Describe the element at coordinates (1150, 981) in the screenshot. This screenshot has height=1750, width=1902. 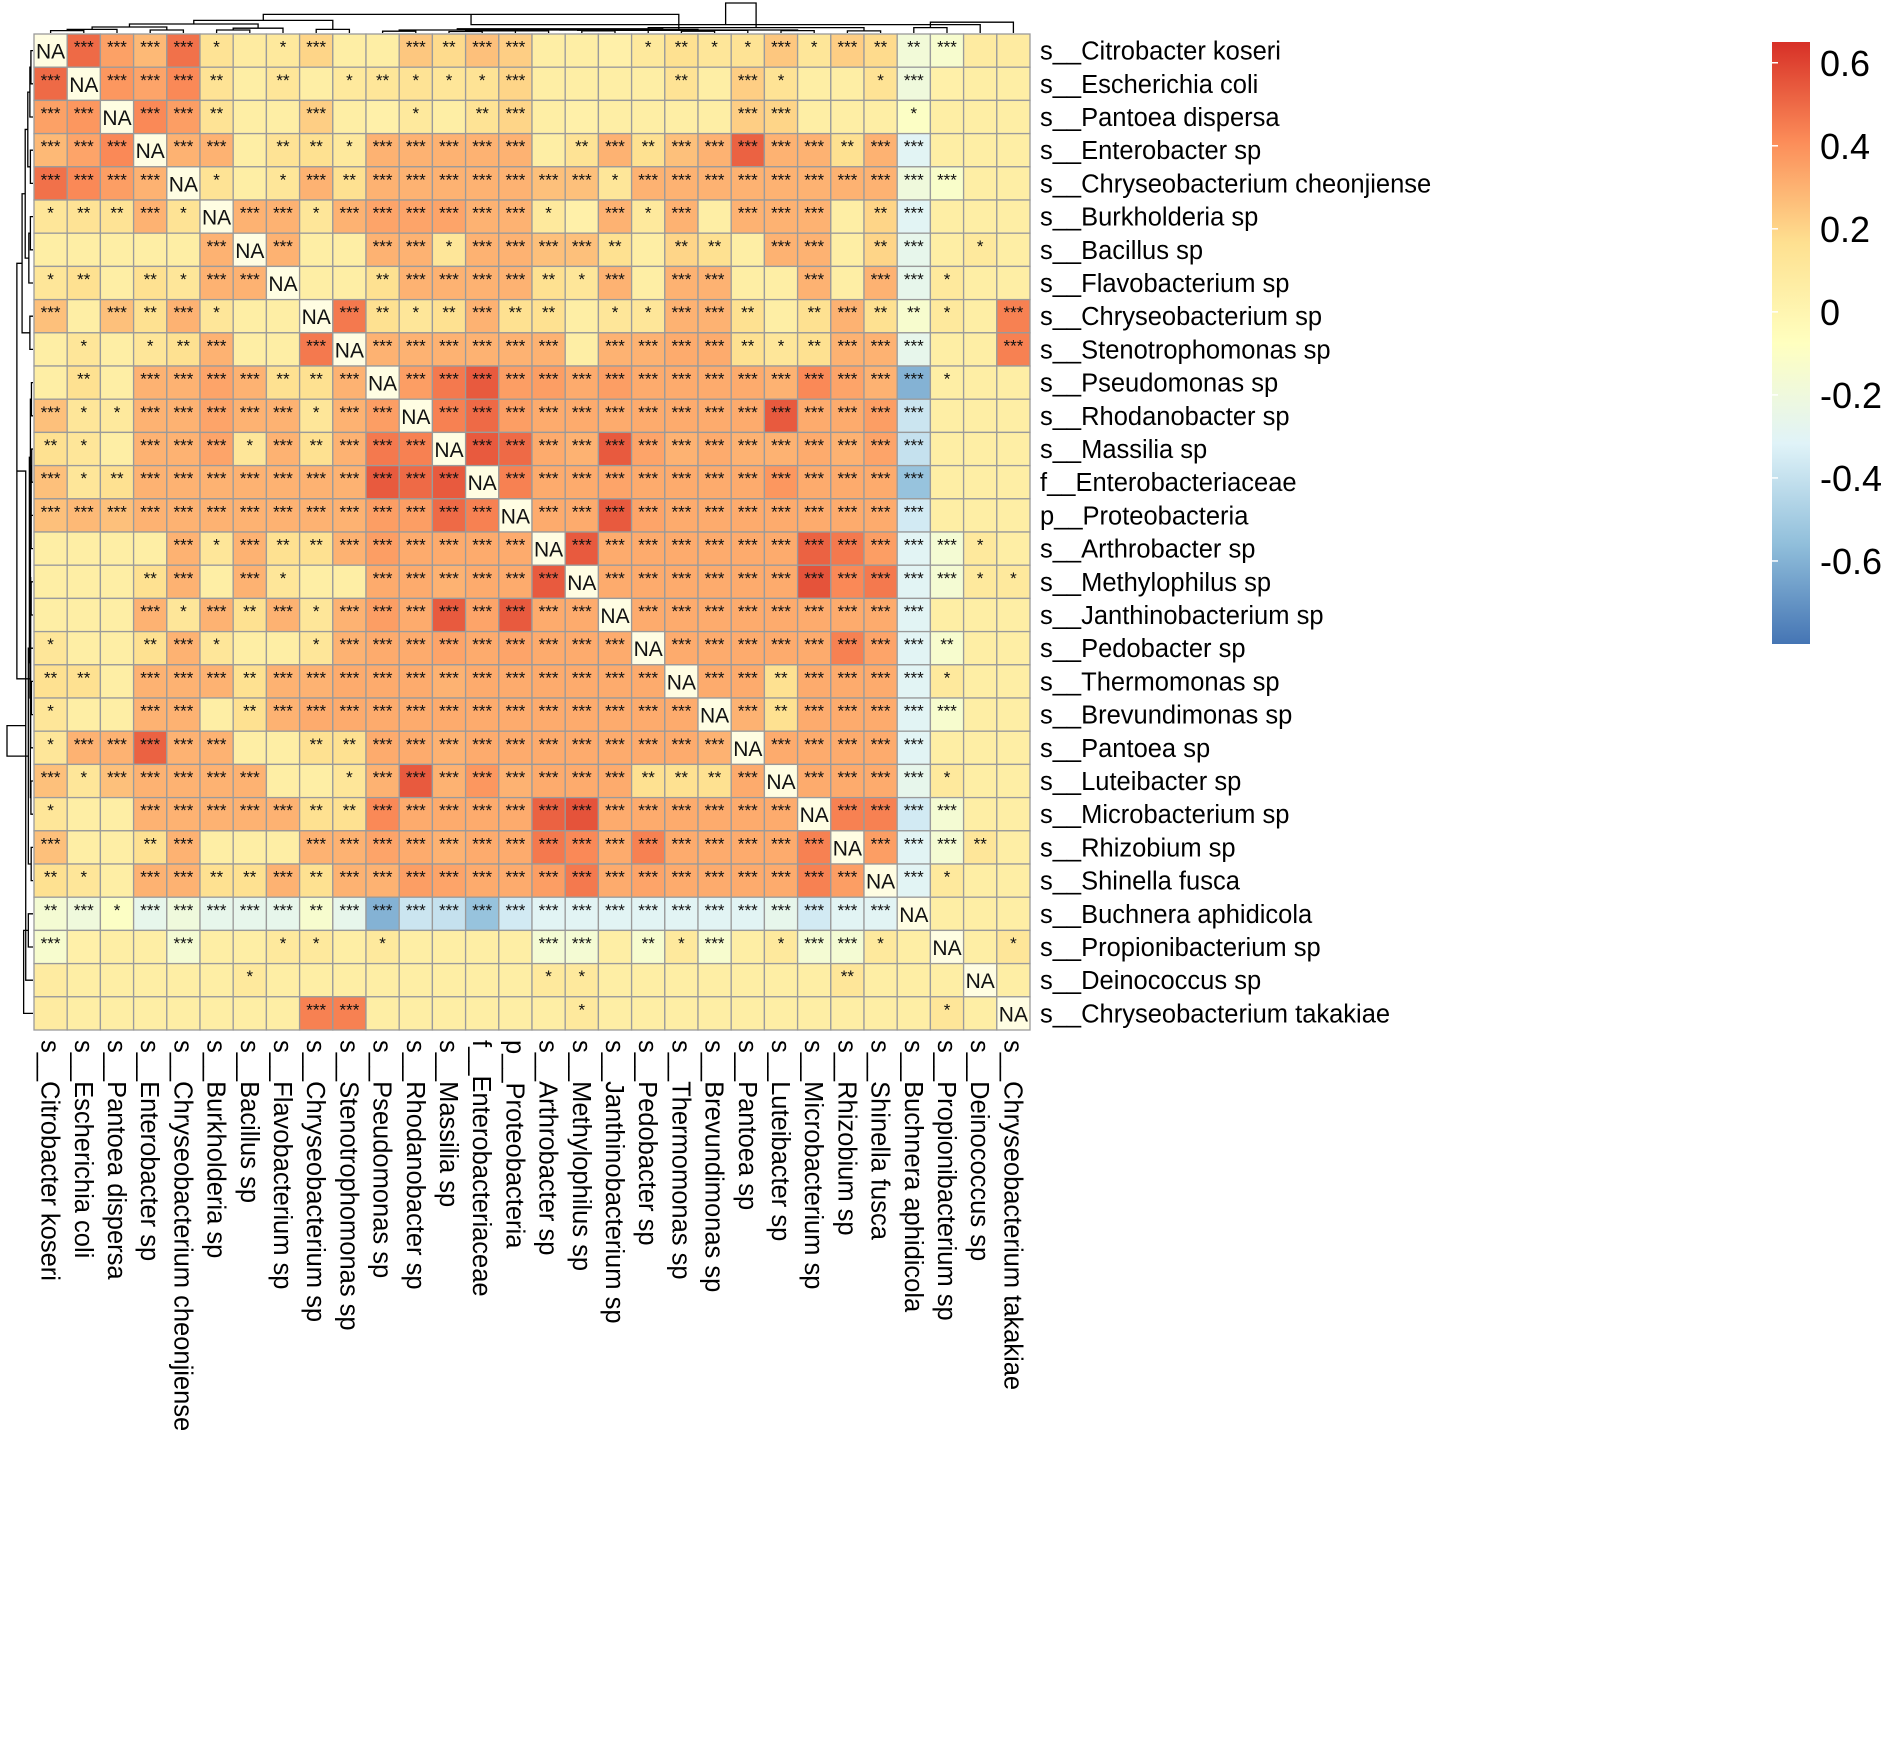
I see `row-label: s__Deinococcus sp` at that location.